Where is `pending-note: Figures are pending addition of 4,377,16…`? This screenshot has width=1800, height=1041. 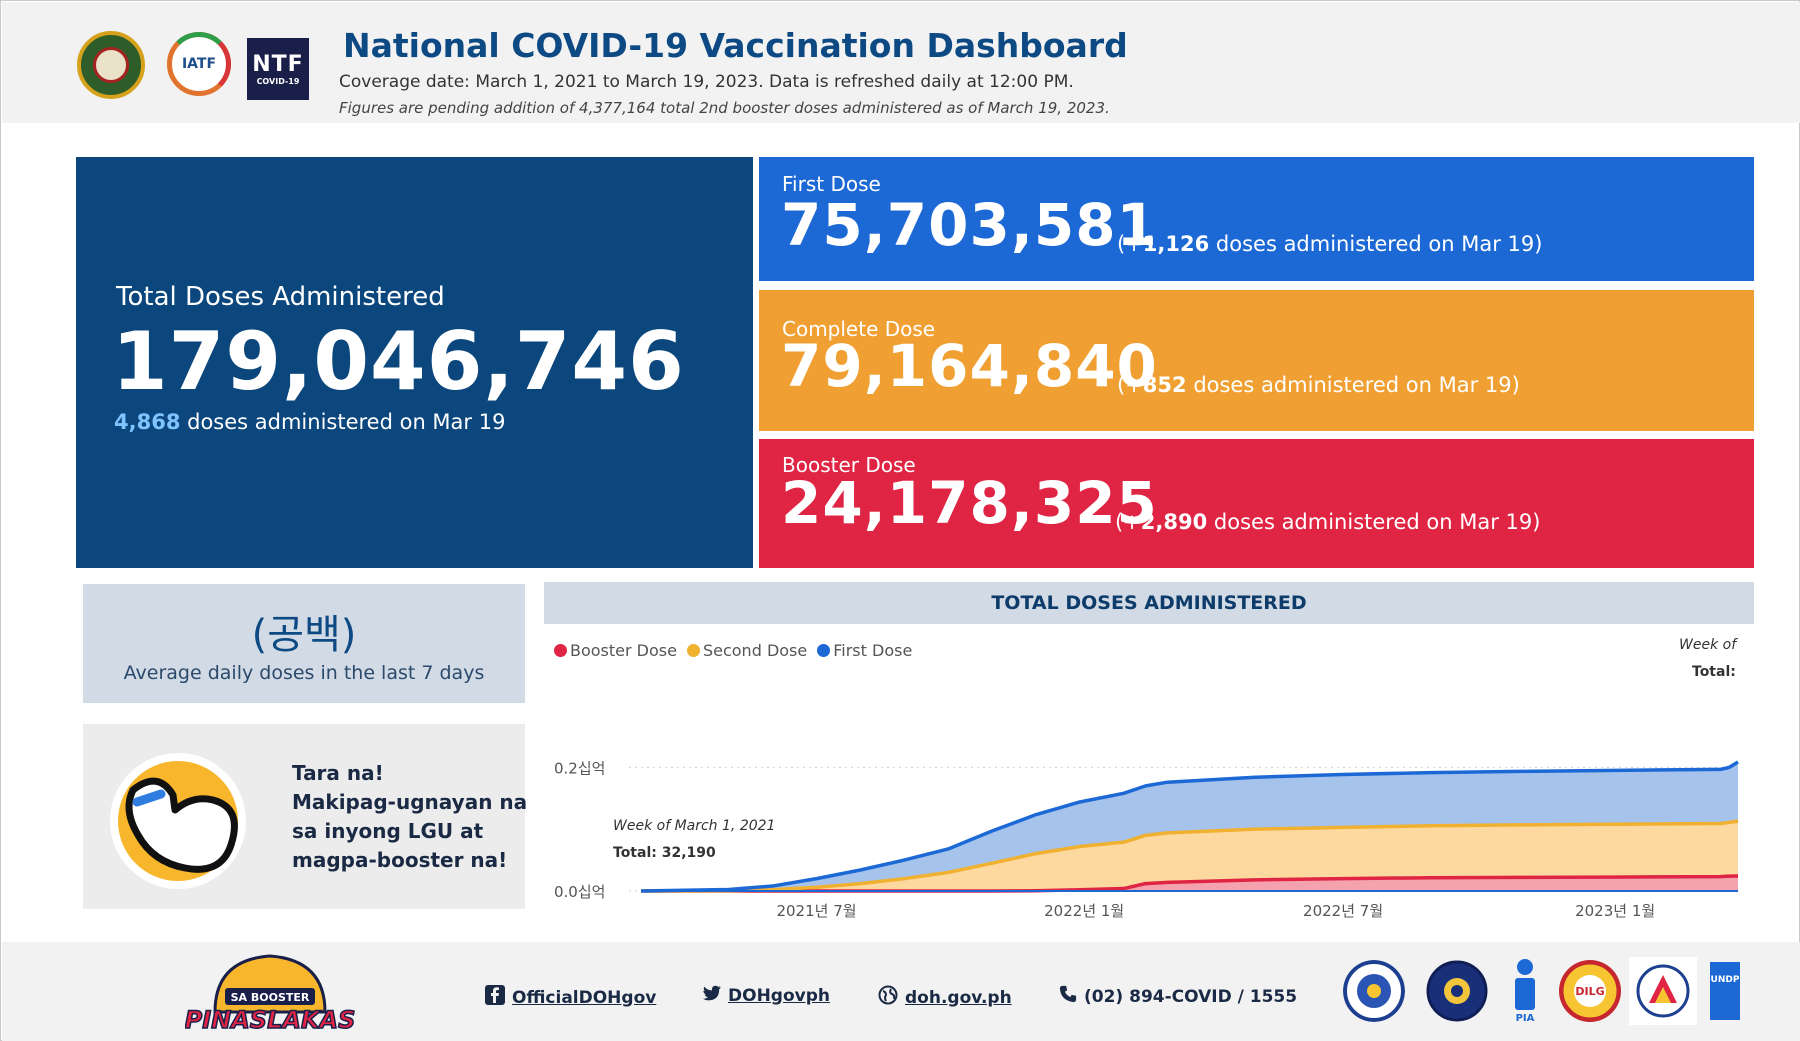 pending-note: Figures are pending addition of 4,377,16… is located at coordinates (724, 108).